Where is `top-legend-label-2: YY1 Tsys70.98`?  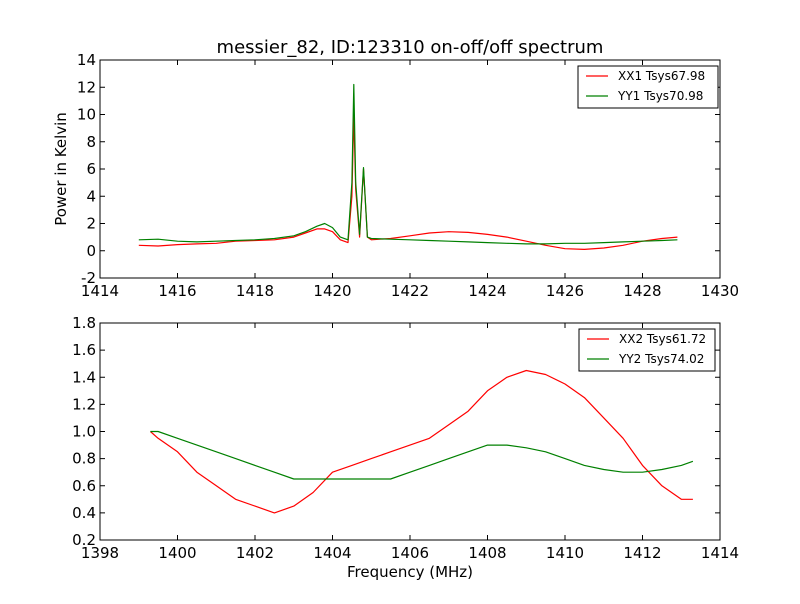
top-legend-label-2: YY1 Tsys70.98 is located at coordinates (660, 96).